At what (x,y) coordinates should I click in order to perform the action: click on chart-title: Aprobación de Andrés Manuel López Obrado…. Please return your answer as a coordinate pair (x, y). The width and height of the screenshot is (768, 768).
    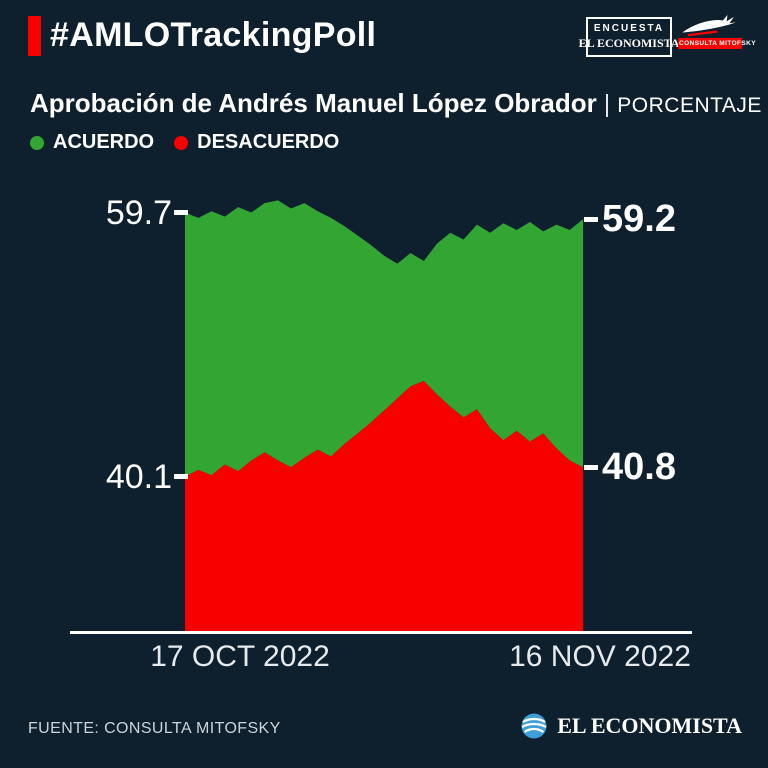
    Looking at the image, I should click on (396, 103).